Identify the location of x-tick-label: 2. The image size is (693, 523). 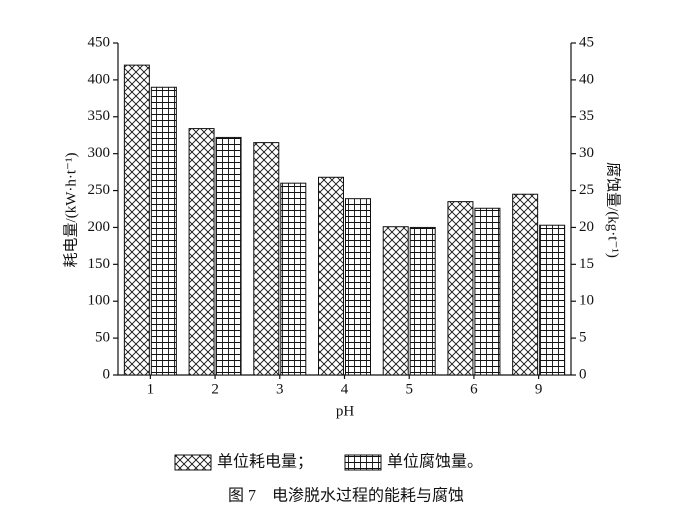
(215, 389).